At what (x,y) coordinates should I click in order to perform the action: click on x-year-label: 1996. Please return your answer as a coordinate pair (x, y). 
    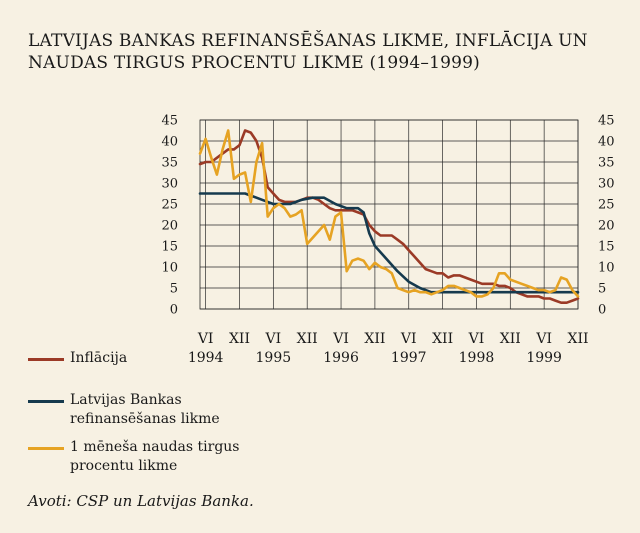
    Looking at the image, I should click on (341, 358).